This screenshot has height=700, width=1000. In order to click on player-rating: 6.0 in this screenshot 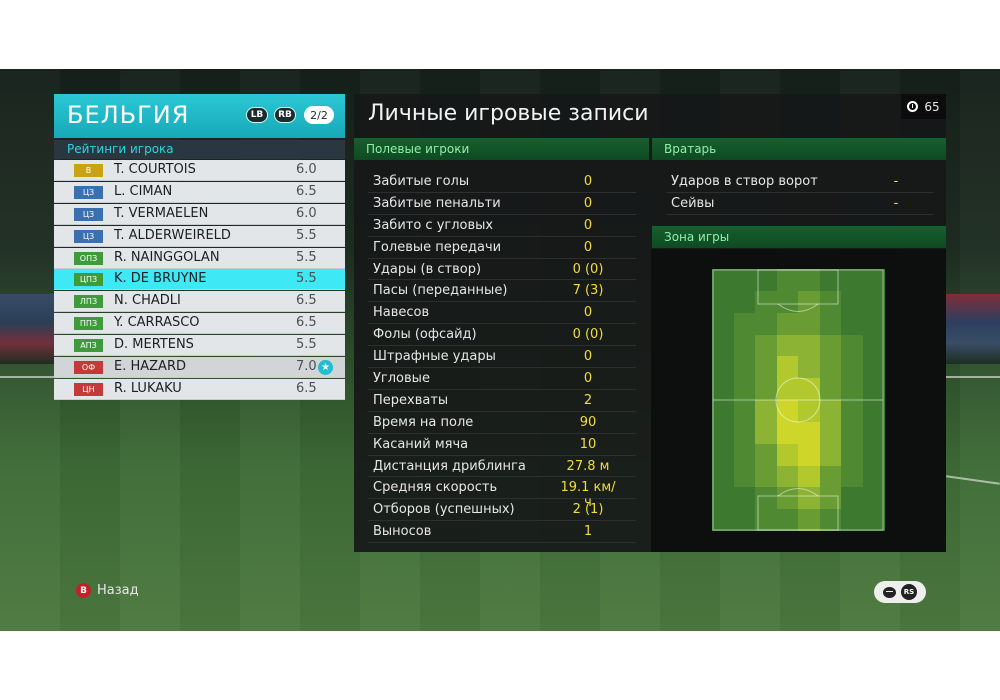, I will do `click(306, 213)`.